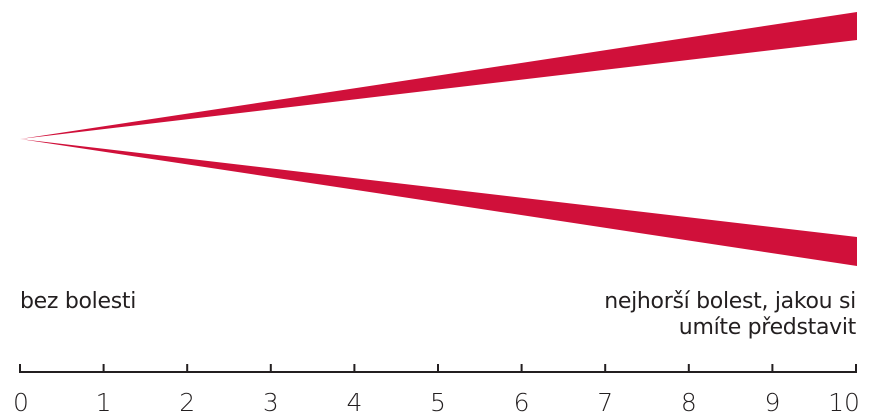  I want to click on axis-tick-labels: 0 1 2 3 4 5 6 7 8 9 10, so click(436, 402).